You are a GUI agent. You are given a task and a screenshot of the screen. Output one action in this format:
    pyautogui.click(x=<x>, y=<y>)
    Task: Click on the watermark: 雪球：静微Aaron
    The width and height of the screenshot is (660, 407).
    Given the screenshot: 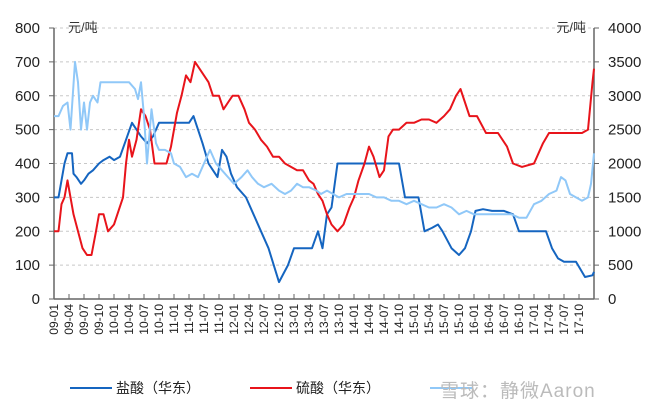 What is the action you would take?
    pyautogui.click(x=518, y=391)
    